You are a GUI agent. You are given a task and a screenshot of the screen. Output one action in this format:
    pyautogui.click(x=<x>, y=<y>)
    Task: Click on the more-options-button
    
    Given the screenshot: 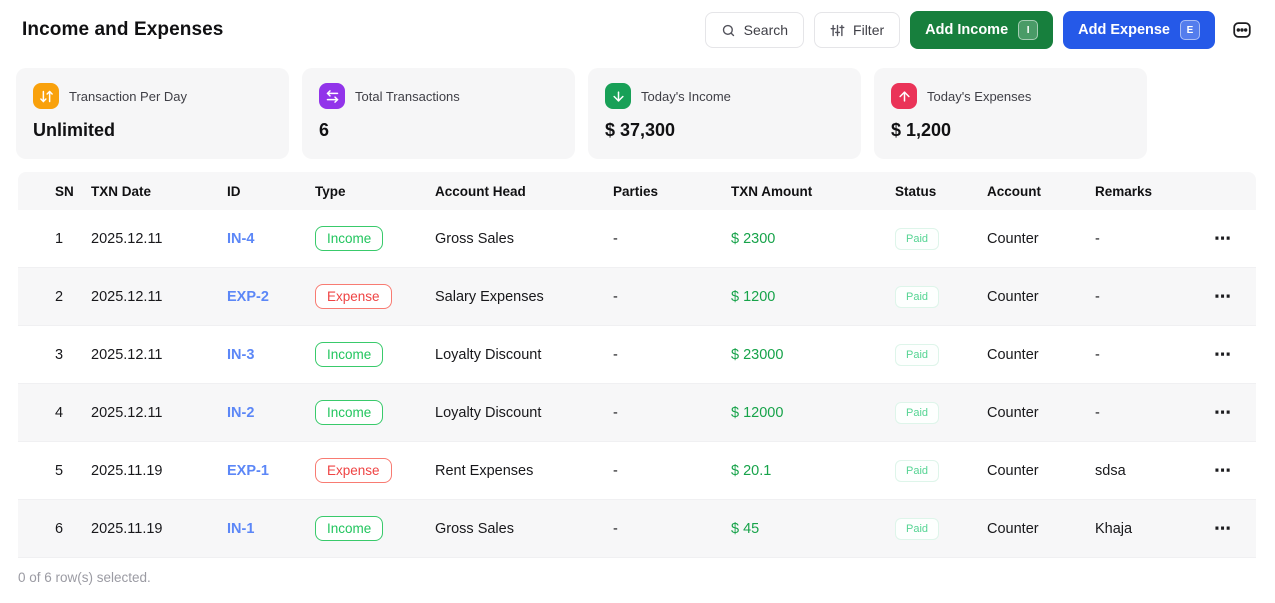 What is the action you would take?
    pyautogui.click(x=1242, y=30)
    